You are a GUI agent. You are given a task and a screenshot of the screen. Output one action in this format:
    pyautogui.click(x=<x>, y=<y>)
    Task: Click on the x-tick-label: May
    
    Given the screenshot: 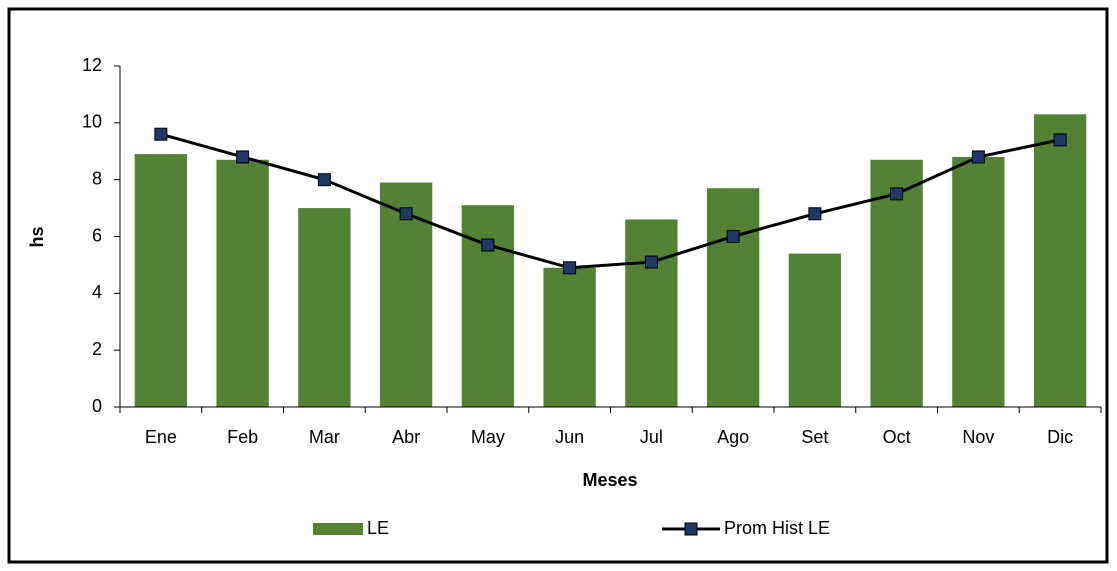 What is the action you would take?
    pyautogui.click(x=488, y=437)
    